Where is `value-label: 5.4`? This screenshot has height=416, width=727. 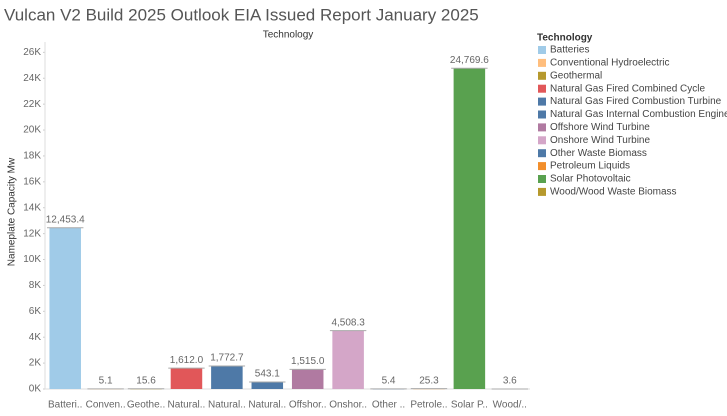
value-label: 5.4 is located at coordinates (389, 381).